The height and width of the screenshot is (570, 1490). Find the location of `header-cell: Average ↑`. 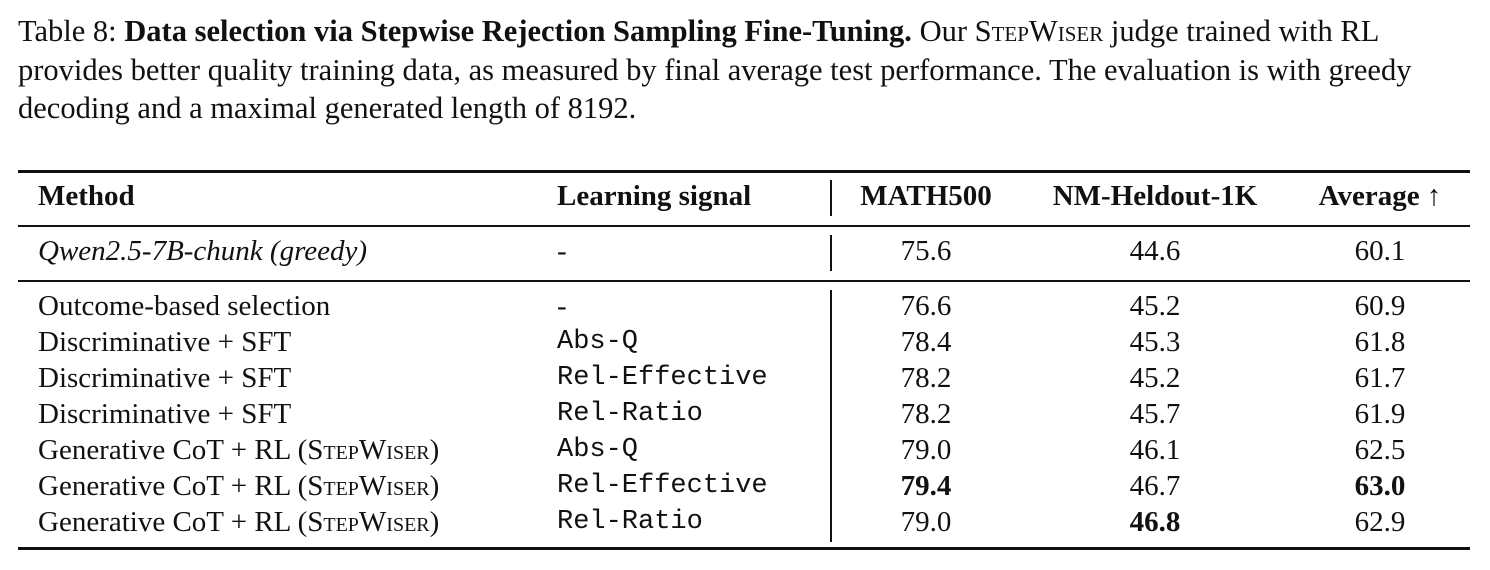

header-cell: Average ↑ is located at coordinates (1380, 196).